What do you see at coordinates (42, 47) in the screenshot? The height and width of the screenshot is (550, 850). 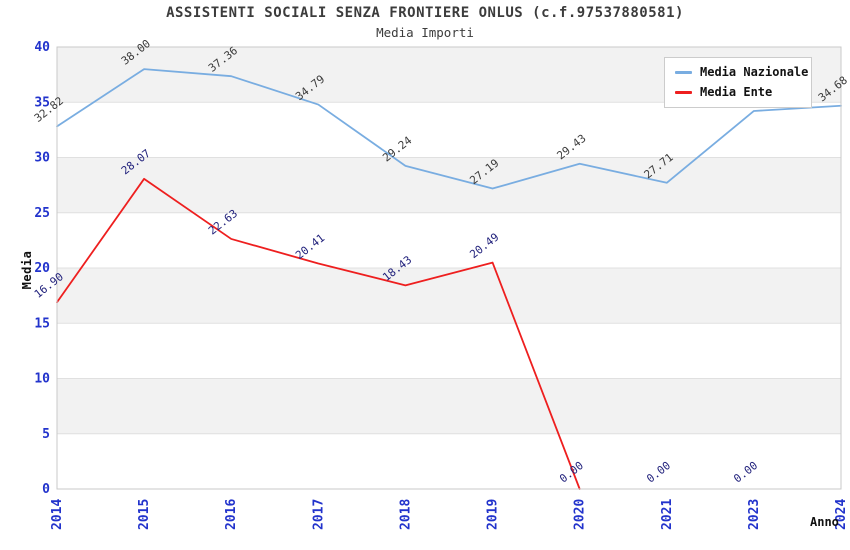 I see `y-tick-label: 40` at bounding box center [42, 47].